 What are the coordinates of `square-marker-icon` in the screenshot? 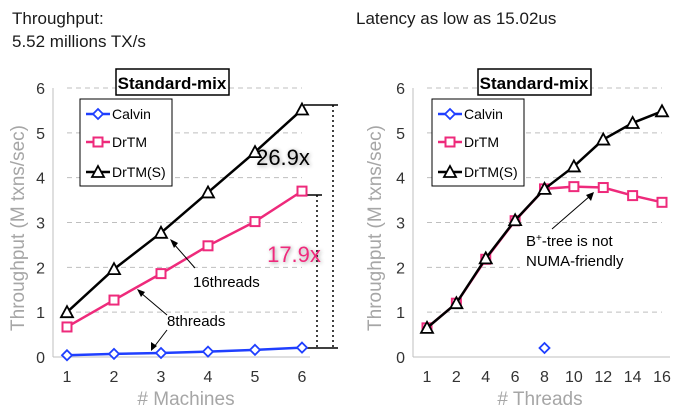 It's located at (450, 142).